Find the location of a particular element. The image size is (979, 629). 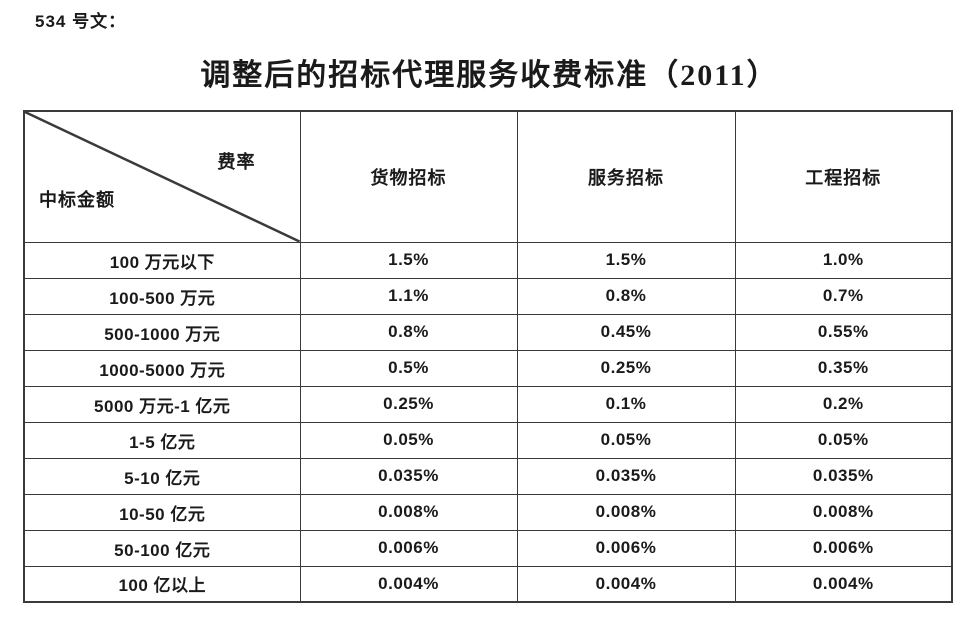

table-row: 100 万元以下 1.5% 1.5% 1.0% is located at coordinates (488, 260).